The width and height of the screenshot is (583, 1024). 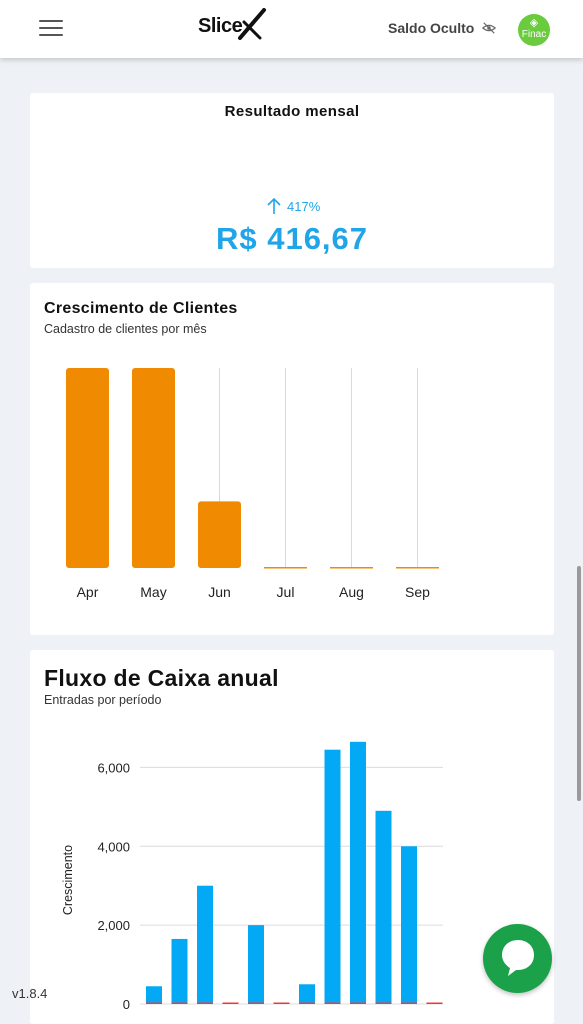 What do you see at coordinates (113, 846) in the screenshot?
I see `y-tick-label: 4,000` at bounding box center [113, 846].